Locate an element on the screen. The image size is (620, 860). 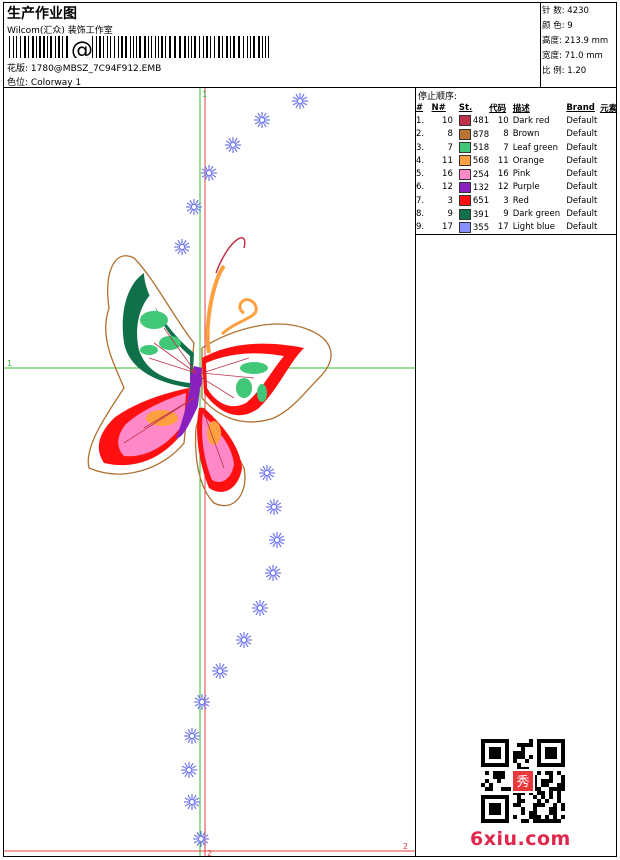
row-index: 5. is located at coordinates (420, 174).